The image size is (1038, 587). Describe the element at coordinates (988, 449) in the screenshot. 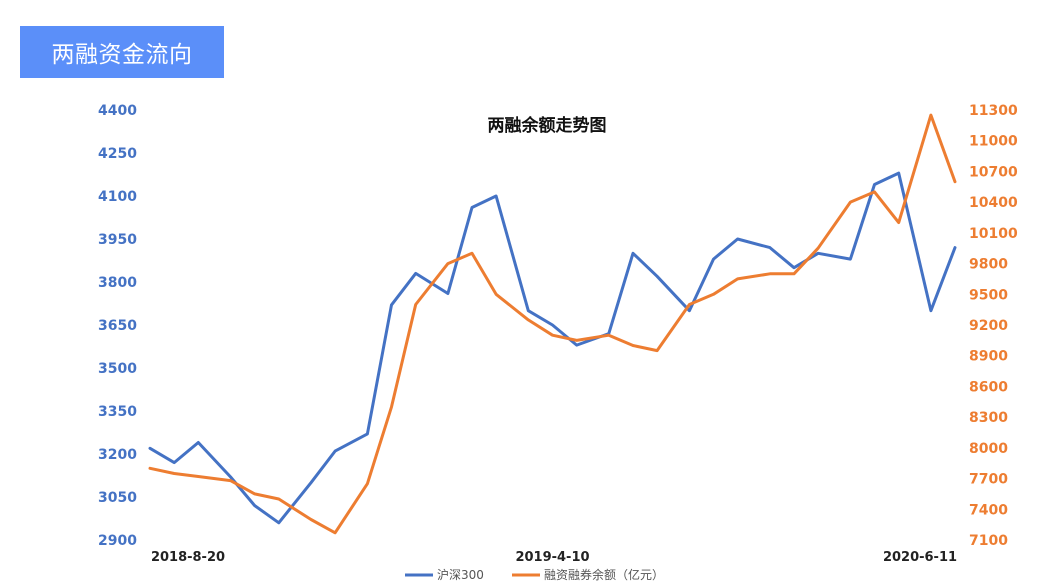

I see `right-tick-label: 8000` at that location.